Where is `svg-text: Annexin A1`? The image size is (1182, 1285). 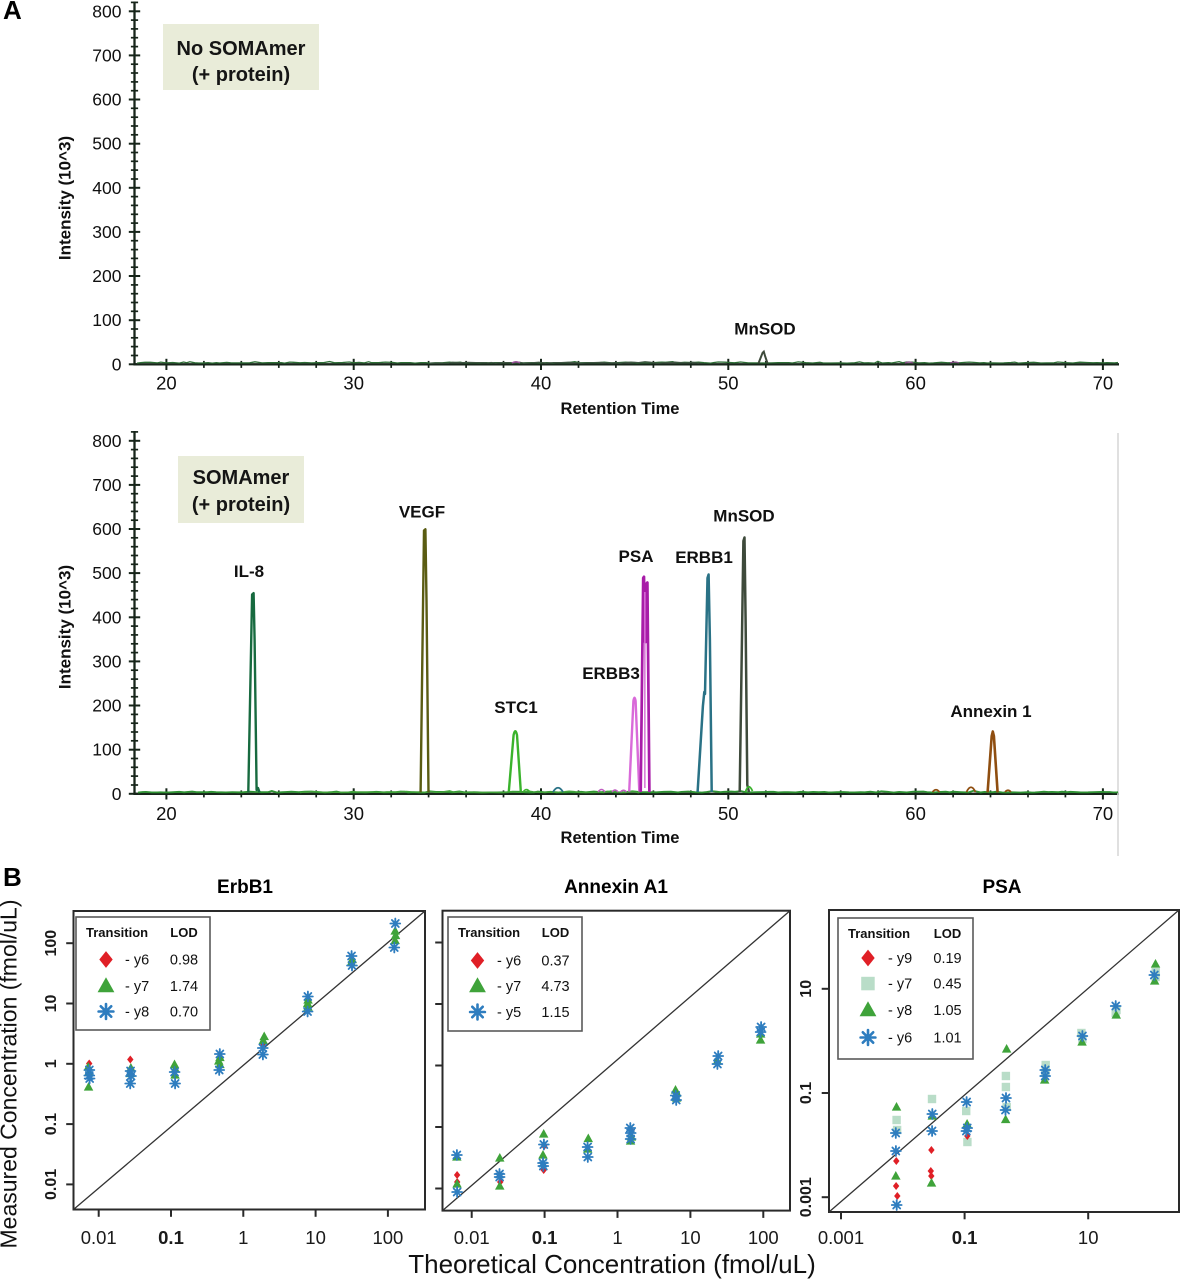 svg-text: Annexin A1 is located at coordinates (616, 887).